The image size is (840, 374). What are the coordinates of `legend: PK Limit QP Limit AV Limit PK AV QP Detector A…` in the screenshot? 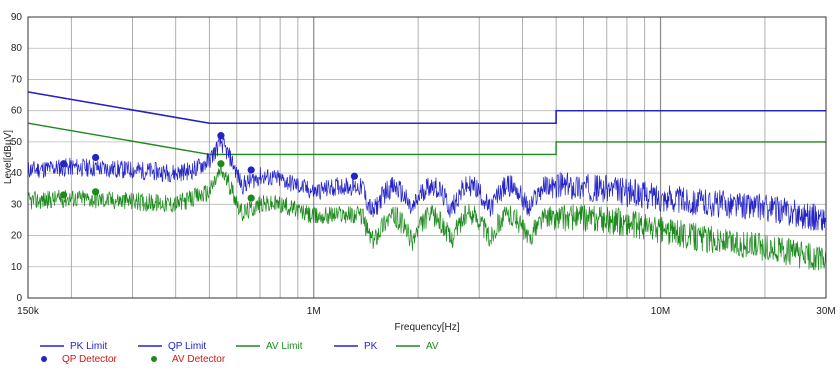 It's located at (239, 353).